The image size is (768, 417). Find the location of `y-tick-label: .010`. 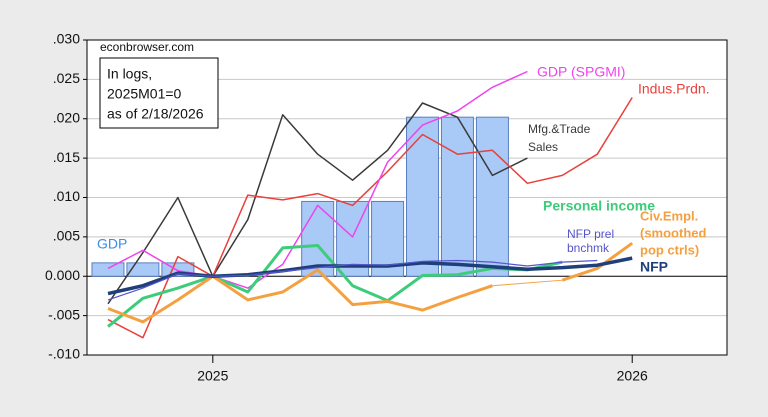

y-tick-label: .010 is located at coordinates (66, 196).